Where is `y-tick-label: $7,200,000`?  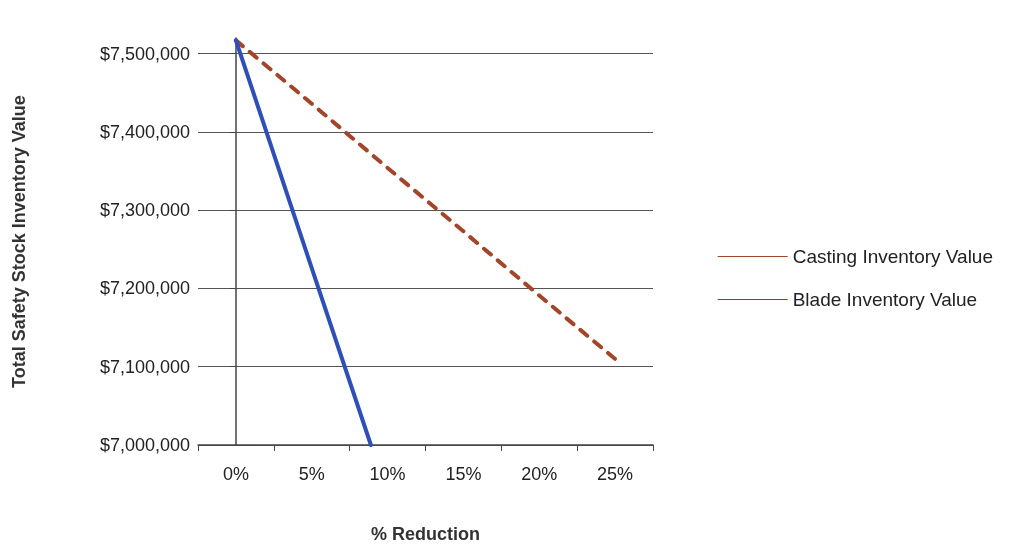
y-tick-label: $7,200,000 is located at coordinates (144, 288).